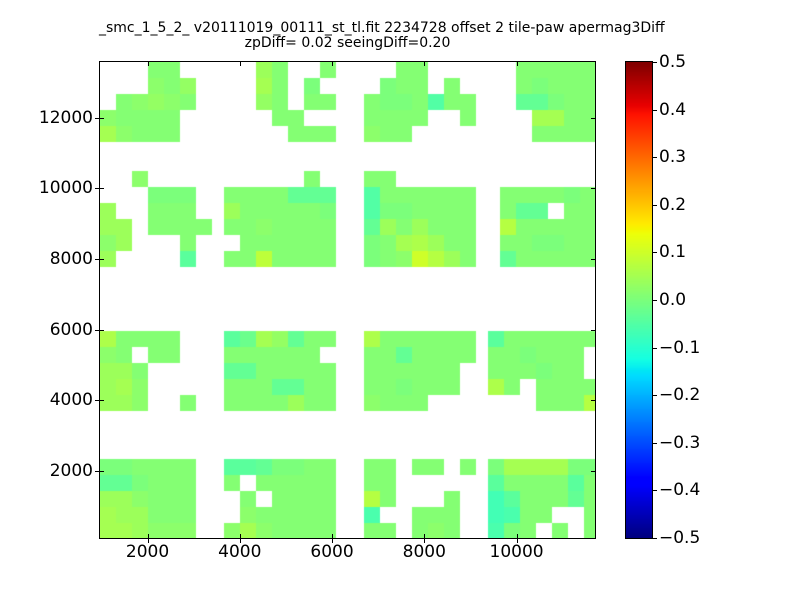 The image size is (800, 600). What do you see at coordinates (680, 347) in the screenshot?
I see `colorbar-tick-label: −0.1` at bounding box center [680, 347].